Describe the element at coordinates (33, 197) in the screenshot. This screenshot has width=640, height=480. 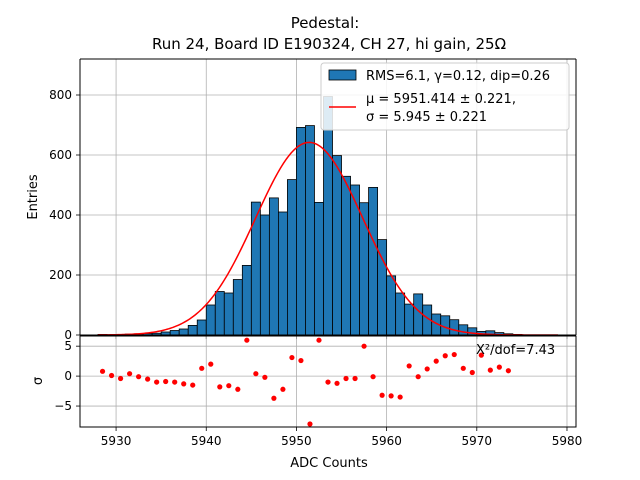
I see `top-y-axis-label: Entries` at that location.